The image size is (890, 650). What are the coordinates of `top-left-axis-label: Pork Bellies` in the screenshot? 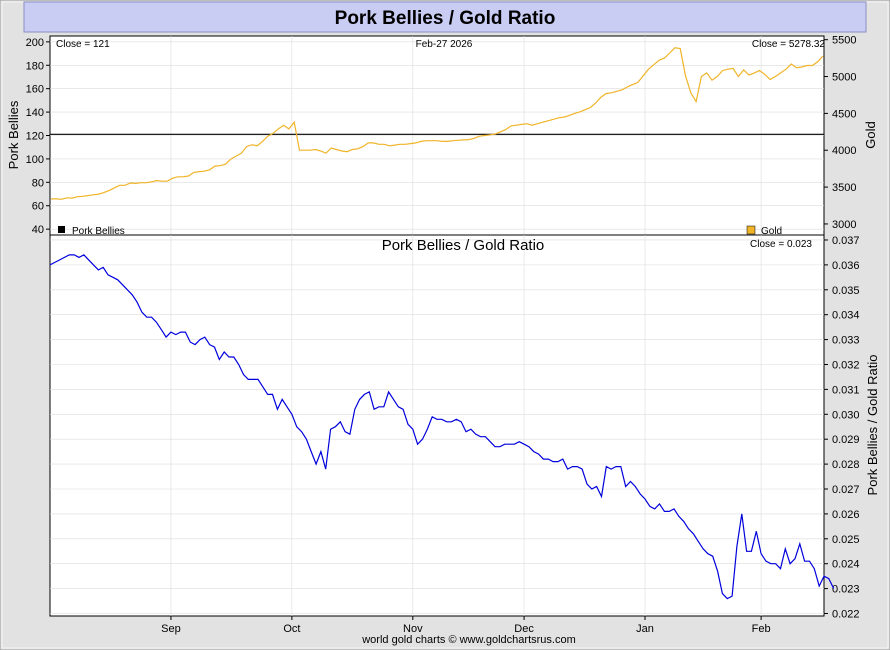 It's located at (13, 134).